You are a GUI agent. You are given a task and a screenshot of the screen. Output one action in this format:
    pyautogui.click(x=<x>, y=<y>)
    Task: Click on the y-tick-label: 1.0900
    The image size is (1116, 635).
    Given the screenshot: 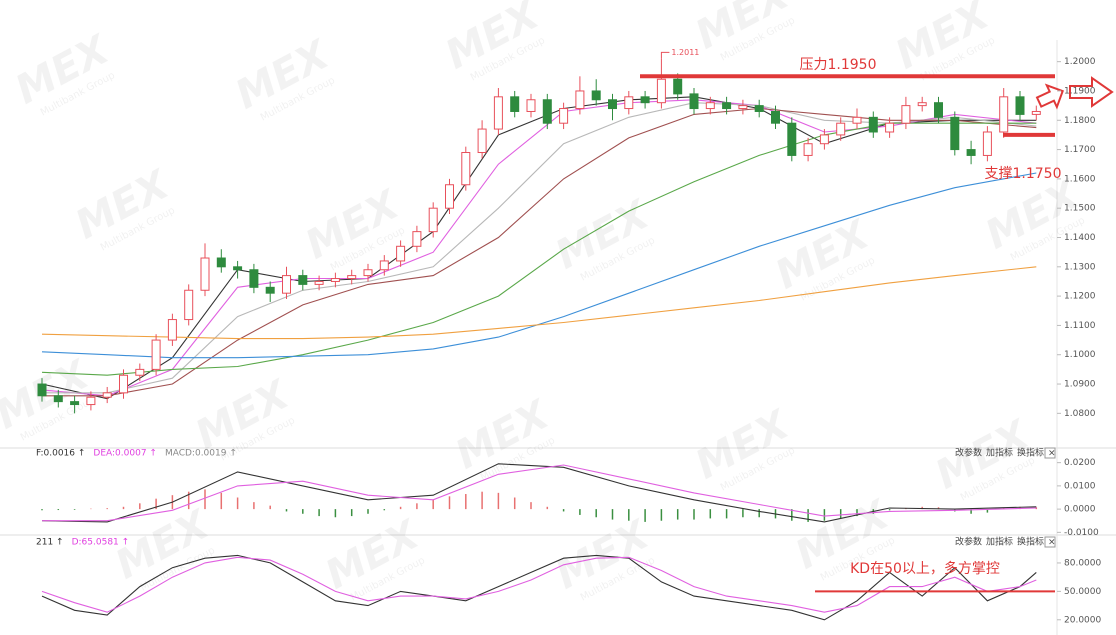 What is the action you would take?
    pyautogui.click(x=1080, y=385)
    